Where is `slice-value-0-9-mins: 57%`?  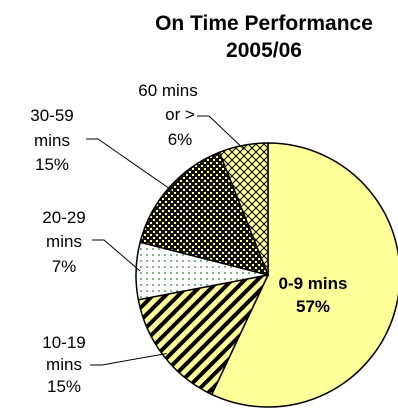
slice-value-0-9-mins: 57% is located at coordinates (313, 306).